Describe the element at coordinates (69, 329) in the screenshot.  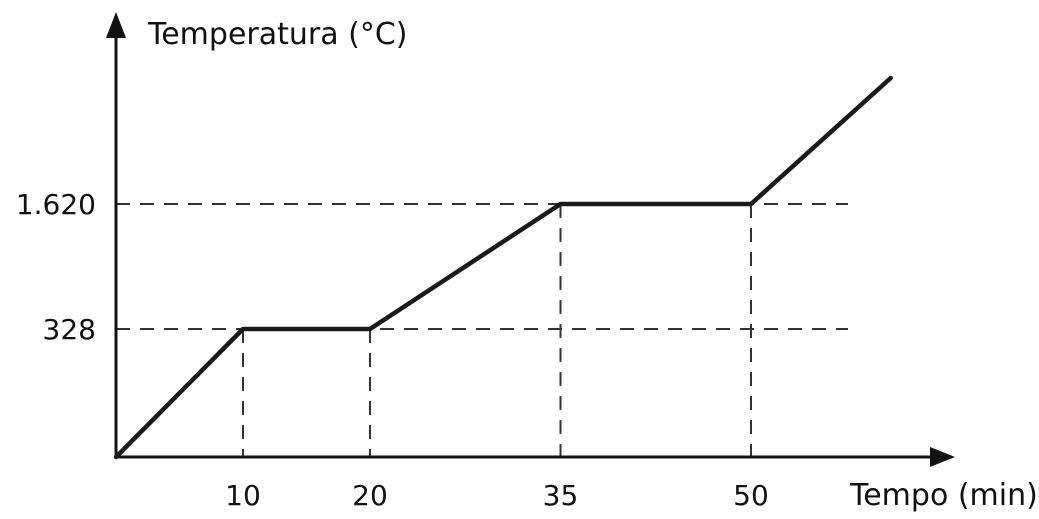
I see `y-tick-label: 328` at that location.